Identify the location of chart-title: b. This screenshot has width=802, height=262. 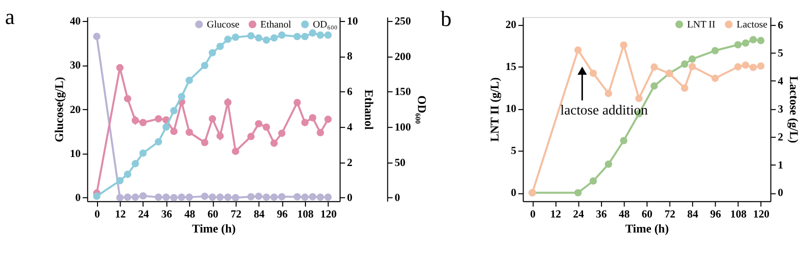
(446, 18).